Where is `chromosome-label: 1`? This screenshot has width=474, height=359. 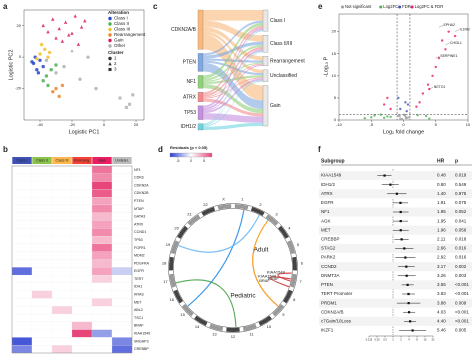
chromosome-label: 1 is located at coordinates (242, 199).